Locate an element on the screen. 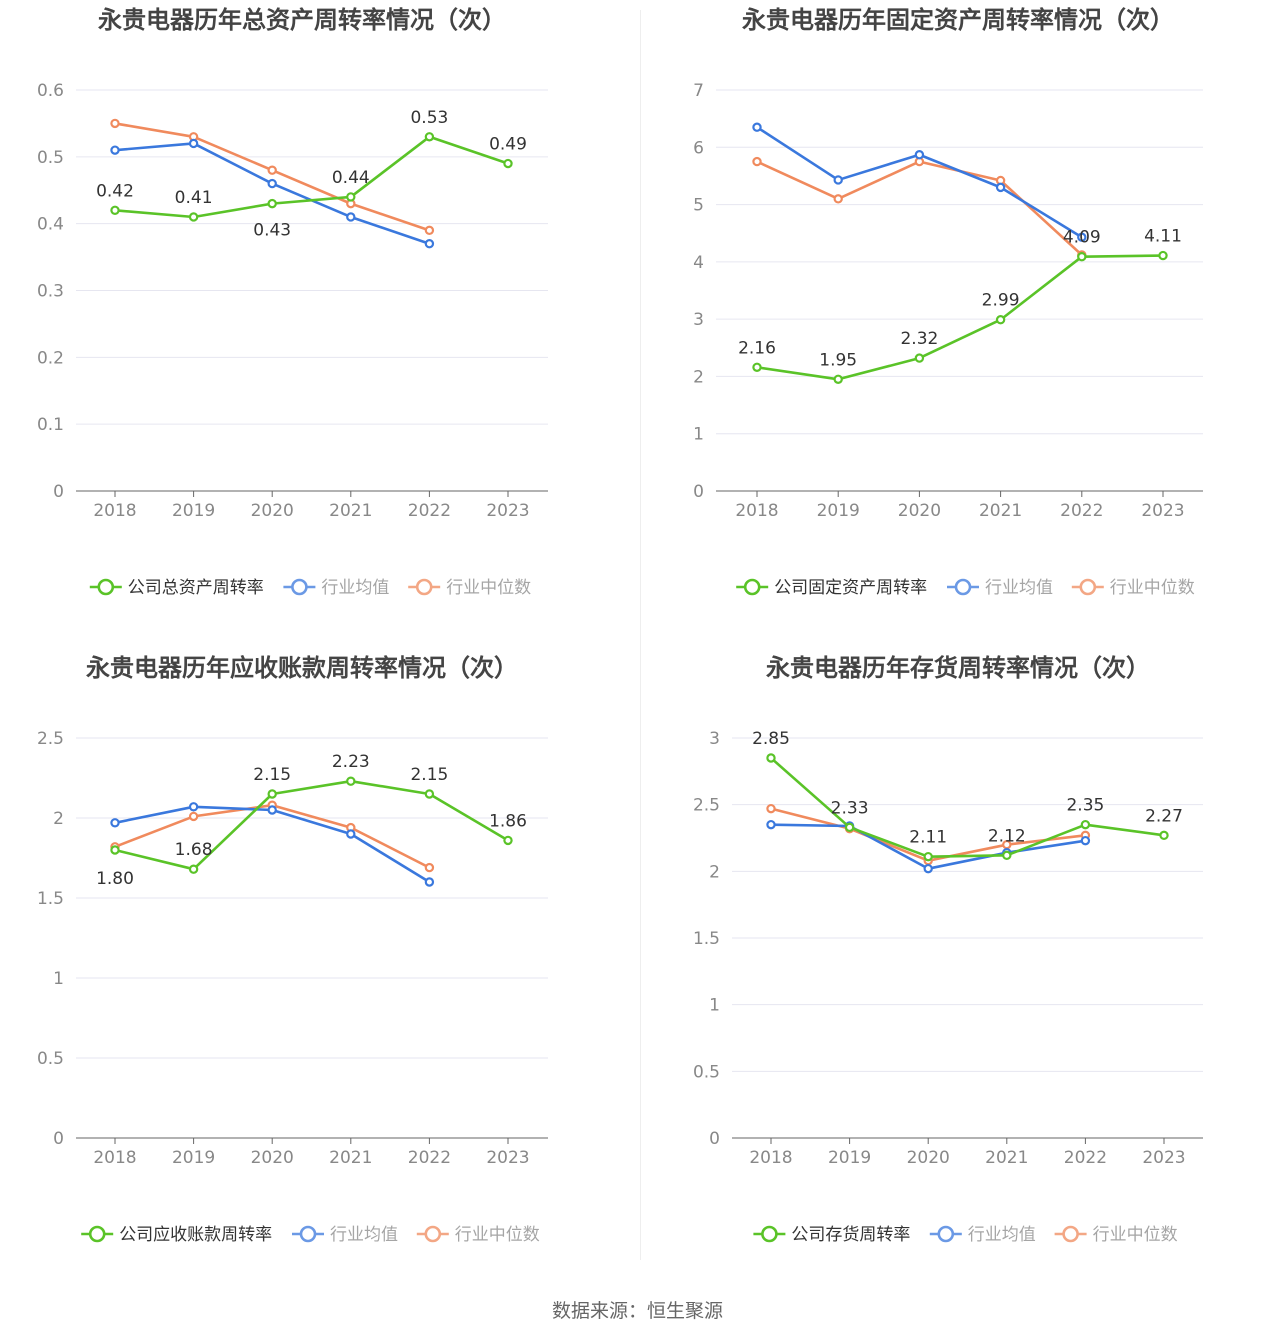 Image resolution: width=1275 pixels, height=1336 pixels. data-label: 0.53 is located at coordinates (429, 118).